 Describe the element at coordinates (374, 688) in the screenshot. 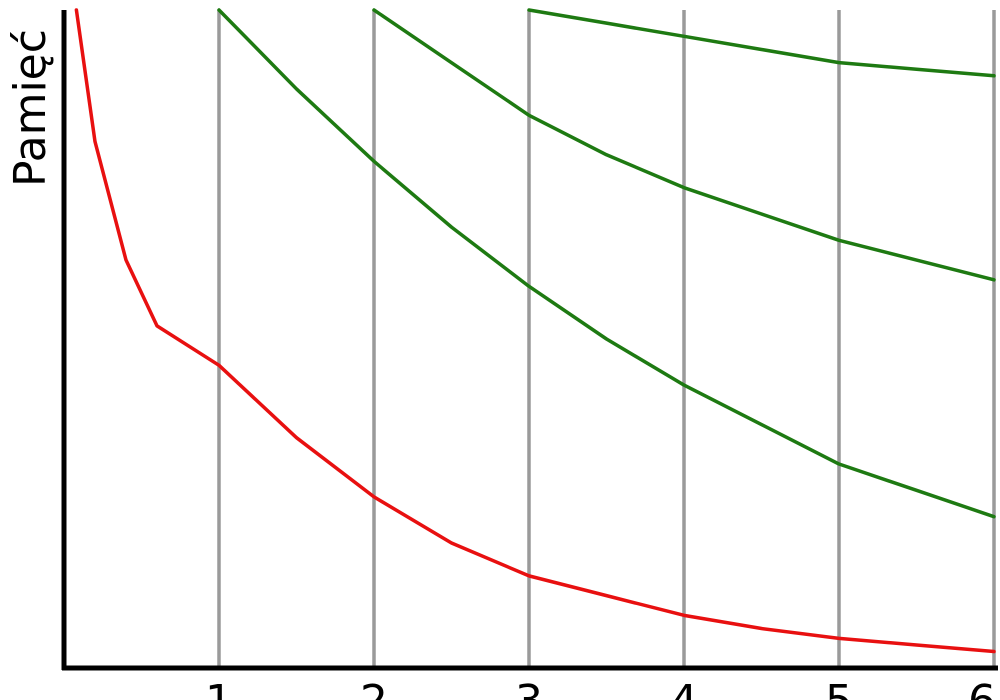

I see `x-tick-label-2: 2` at that location.